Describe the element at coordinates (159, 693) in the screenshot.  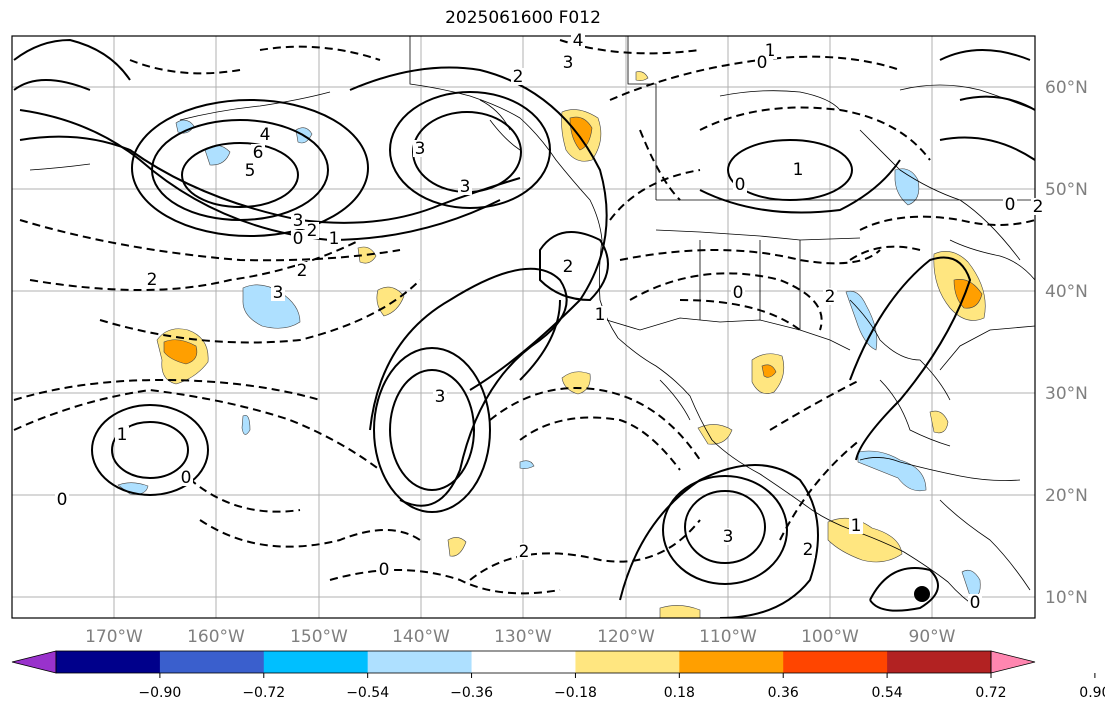
I see `colorbar-tick-label: −0.90` at that location.